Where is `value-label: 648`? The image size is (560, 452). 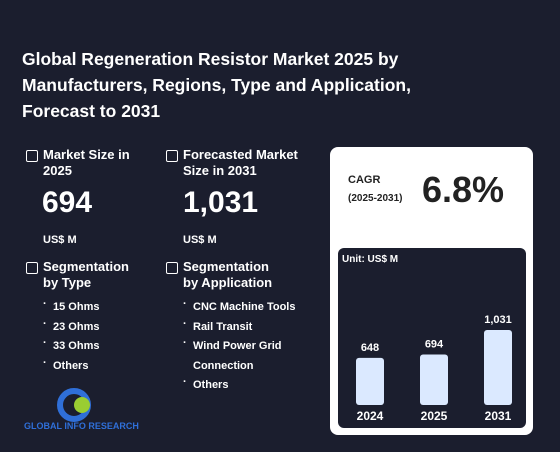 value-label: 648 is located at coordinates (370, 348).